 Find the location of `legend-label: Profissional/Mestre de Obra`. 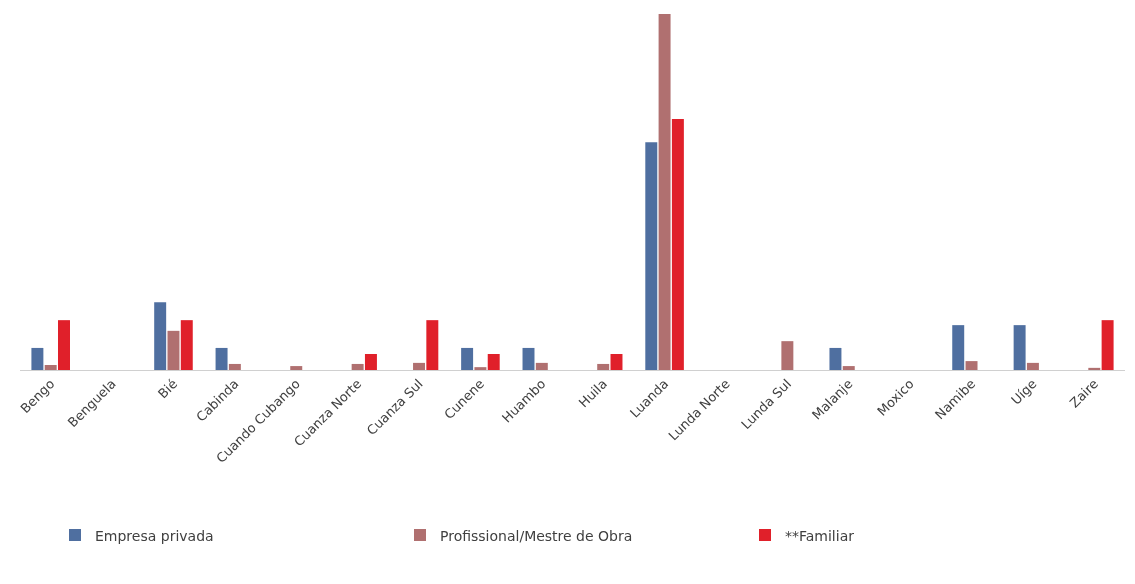

legend-label: Profissional/Mestre de Obra is located at coordinates (536, 535).